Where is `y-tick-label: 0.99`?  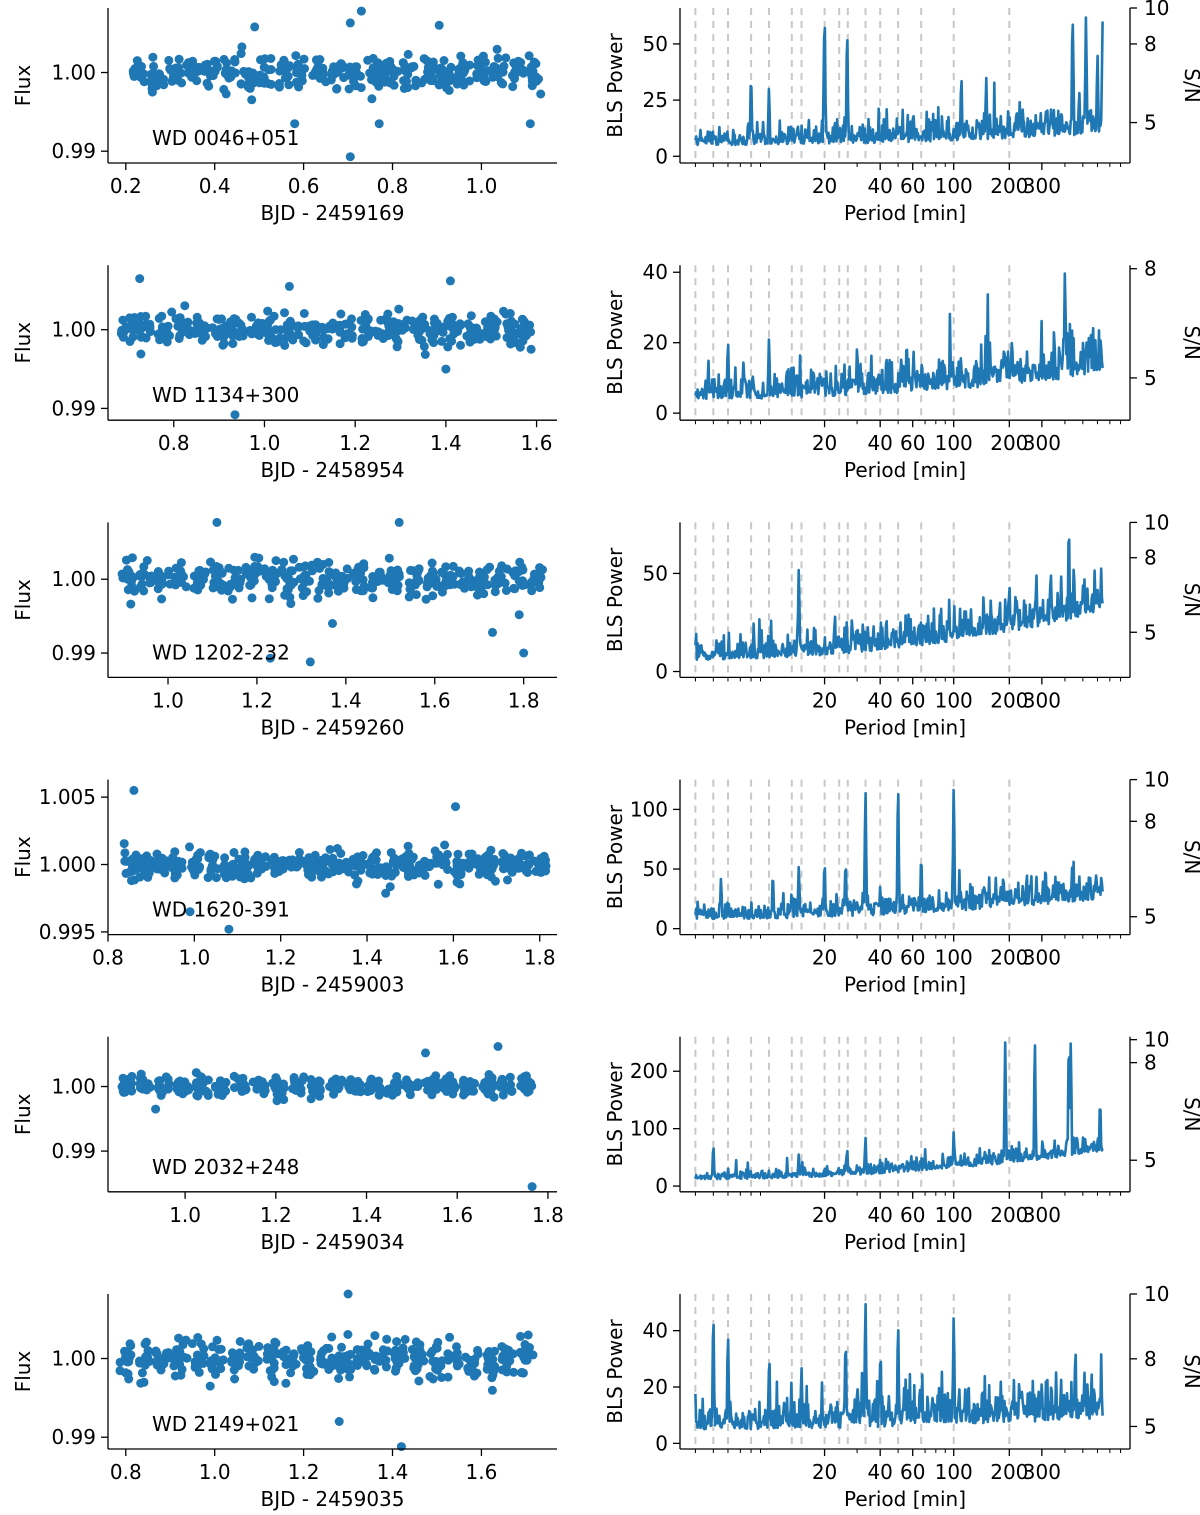
y-tick-label: 0.99 is located at coordinates (73, 1151).